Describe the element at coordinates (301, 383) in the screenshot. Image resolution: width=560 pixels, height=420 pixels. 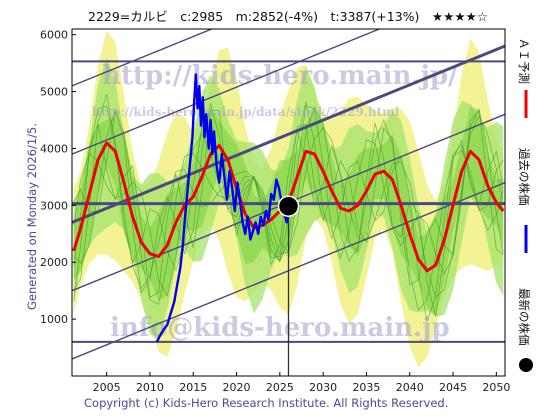
I see `x-axis: 2005 2010 2015 2020 2025 2030 2035 2040 2045 2050` at that location.